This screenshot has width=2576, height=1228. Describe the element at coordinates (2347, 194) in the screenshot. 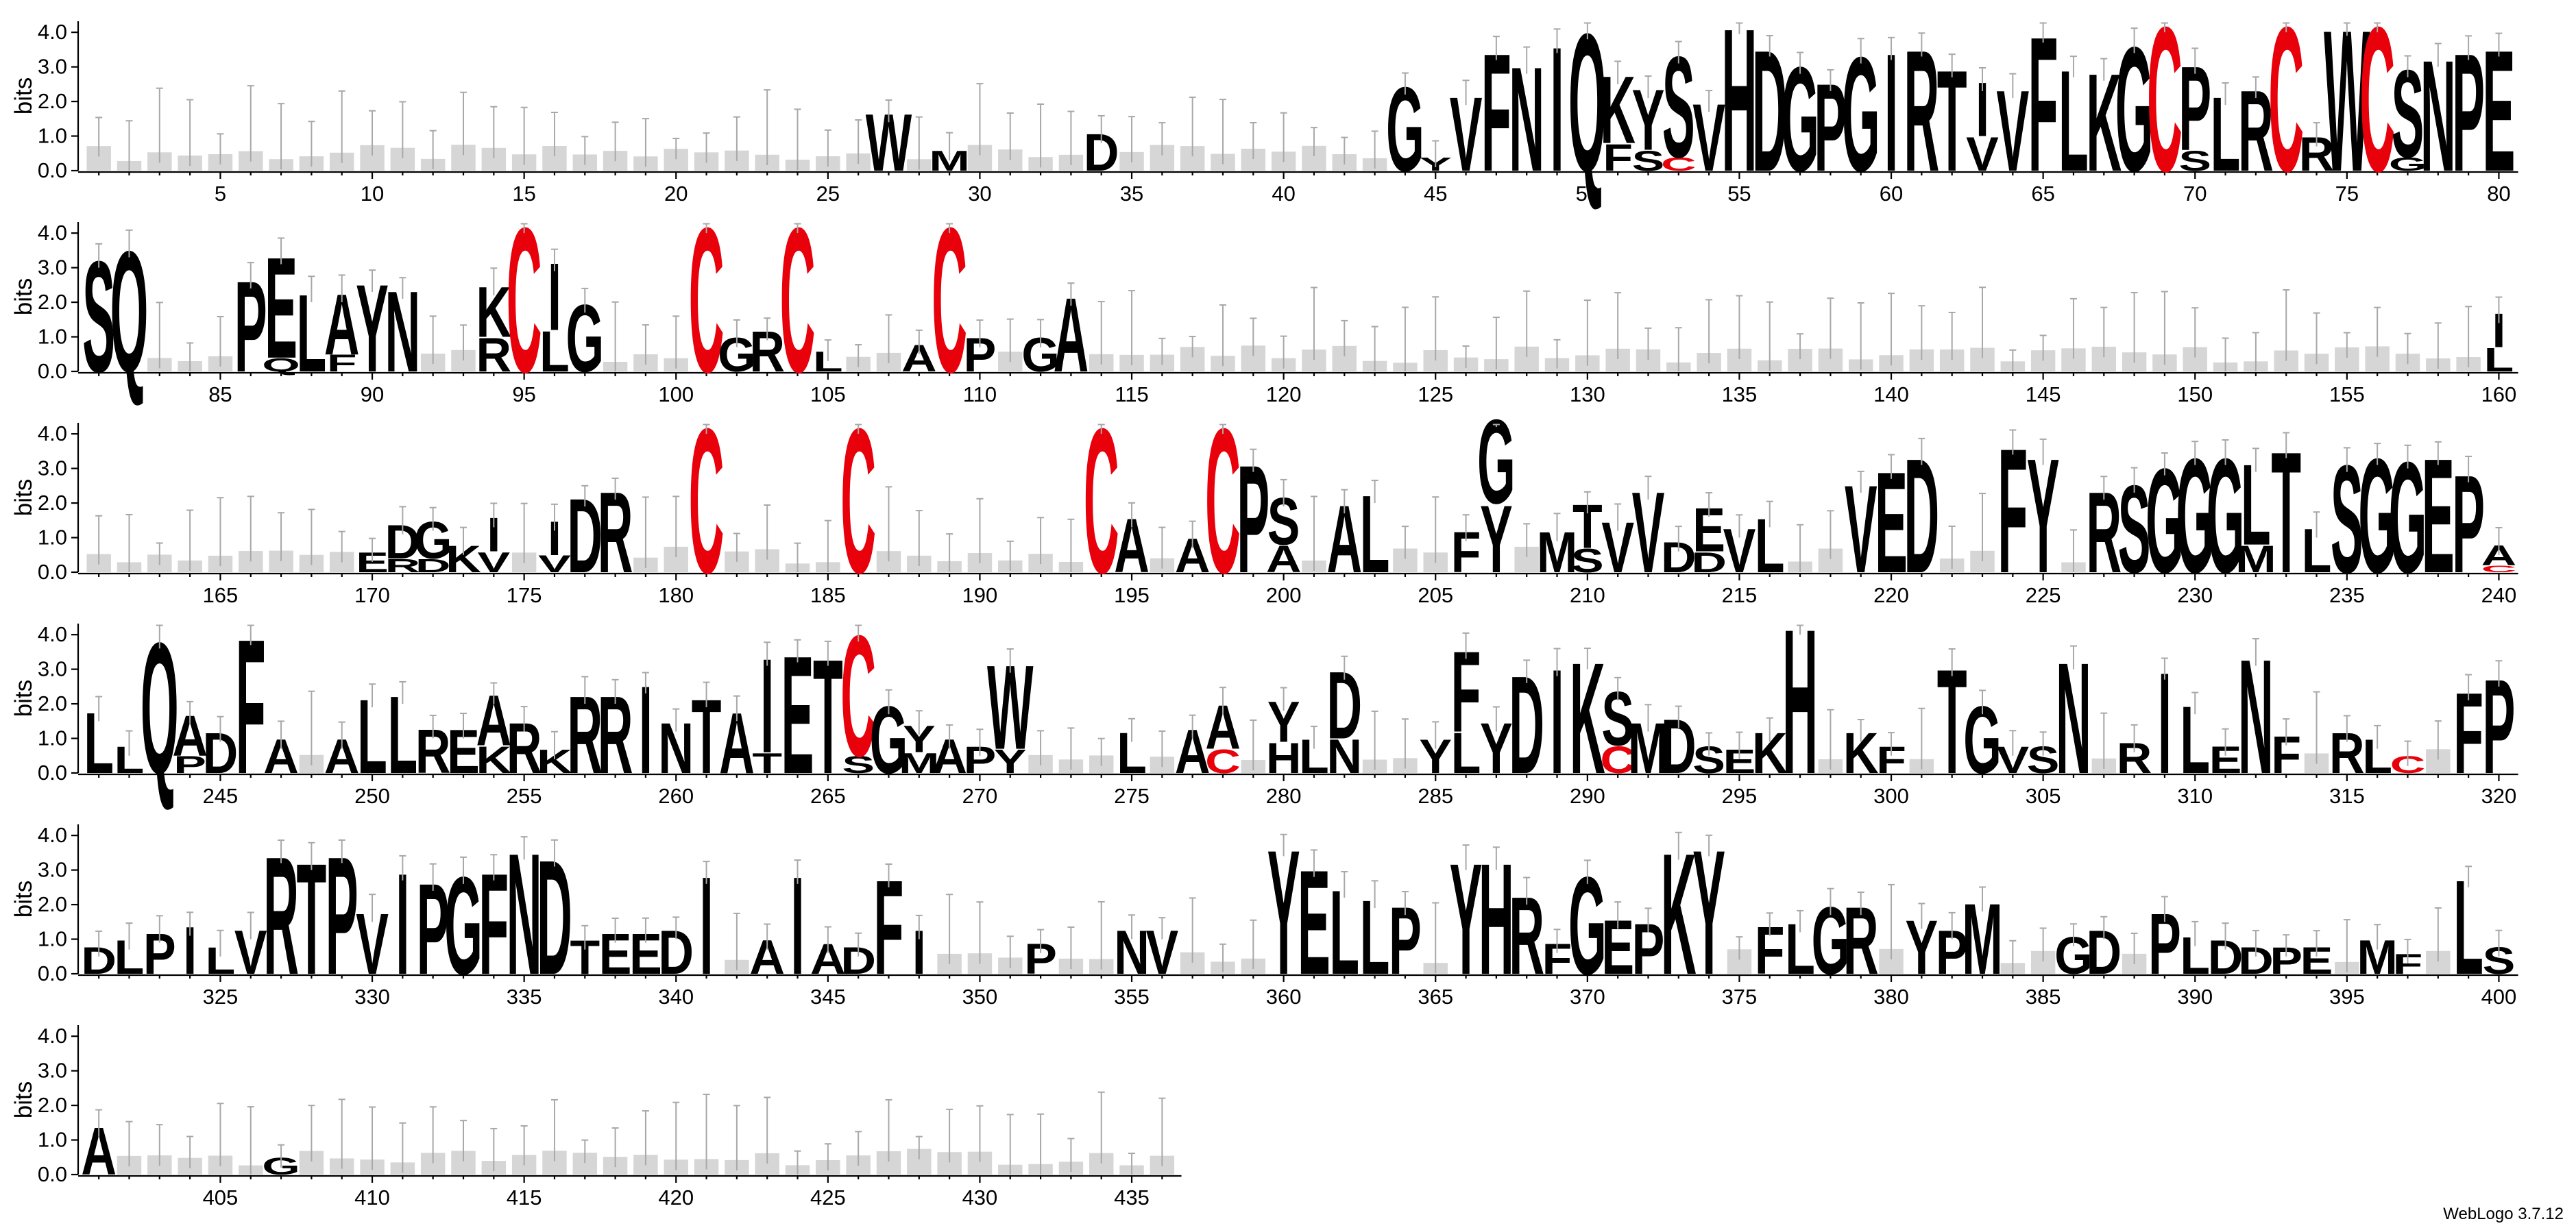

I see `x-tick-label: 75` at that location.